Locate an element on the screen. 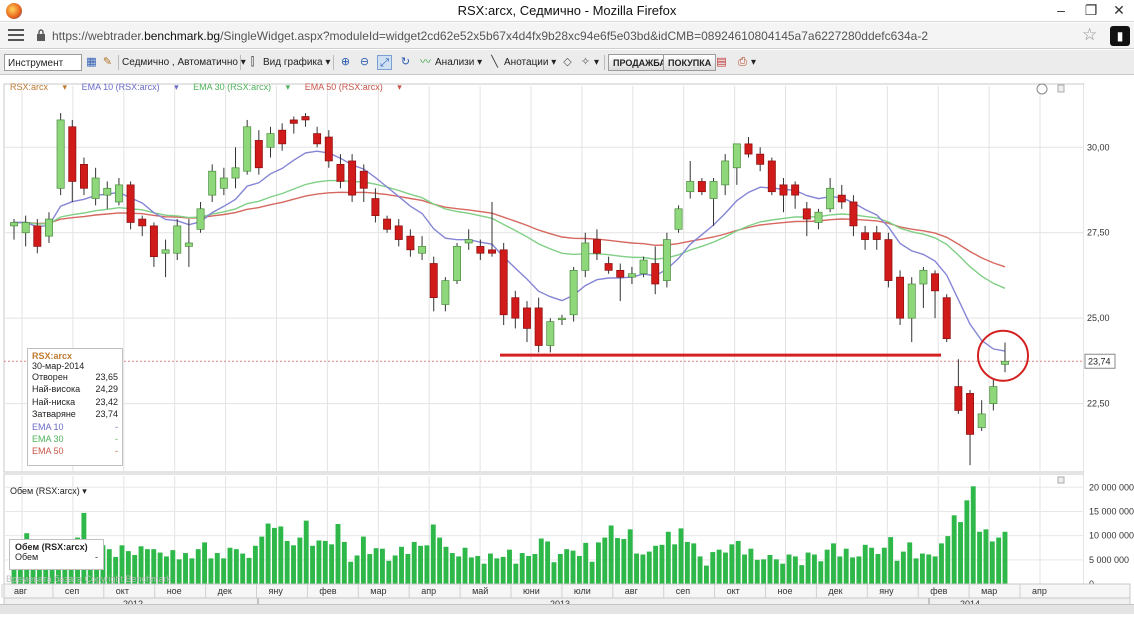  bookmark-star-icon: ☆ is located at coordinates (1090, 34).